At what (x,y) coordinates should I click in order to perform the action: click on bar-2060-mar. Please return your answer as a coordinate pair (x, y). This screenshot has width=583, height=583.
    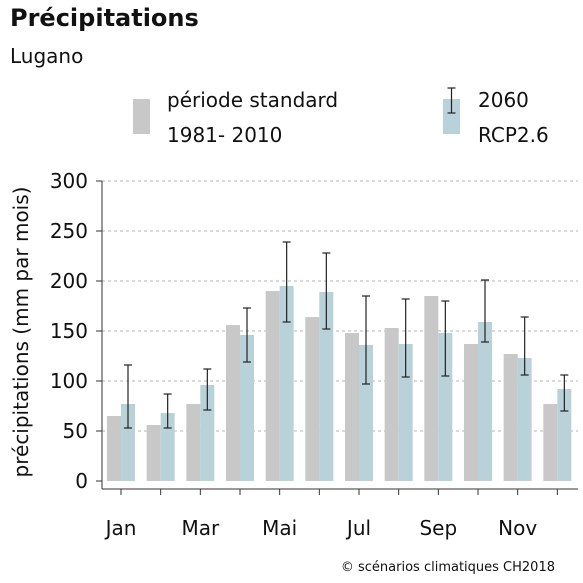
    Looking at the image, I should click on (207, 433).